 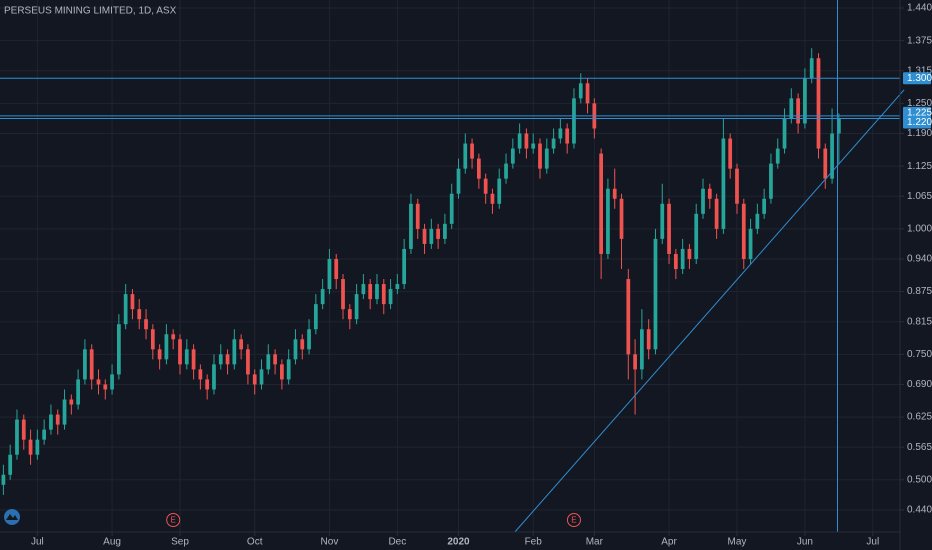 What do you see at coordinates (919, 384) in the screenshot?
I see `y-tick-label: 0.690` at bounding box center [919, 384].